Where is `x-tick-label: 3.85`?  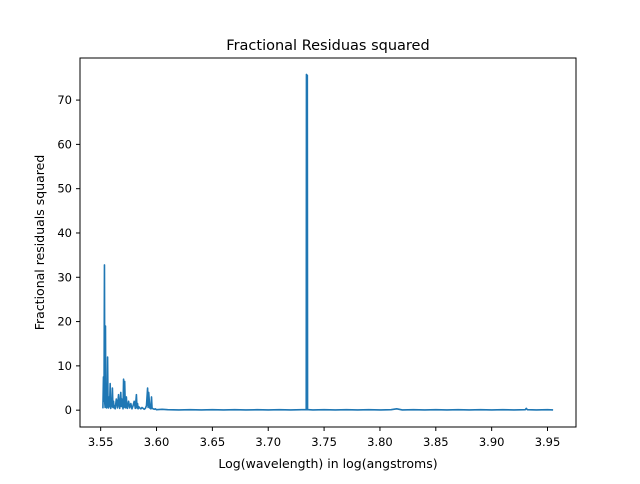 x-tick-label: 3.85 is located at coordinates (436, 442).